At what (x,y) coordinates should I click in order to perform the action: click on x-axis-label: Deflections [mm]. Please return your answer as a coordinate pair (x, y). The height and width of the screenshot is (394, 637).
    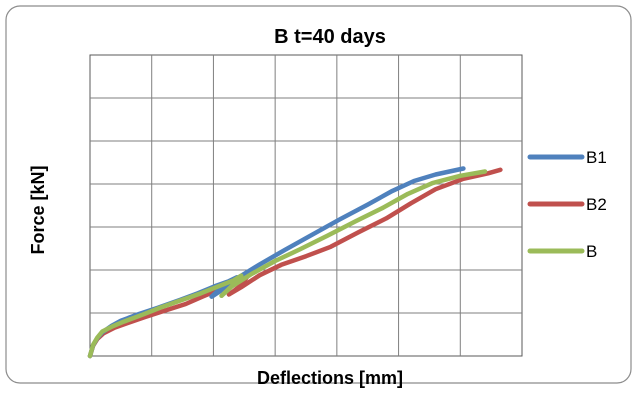
    Looking at the image, I should click on (330, 378).